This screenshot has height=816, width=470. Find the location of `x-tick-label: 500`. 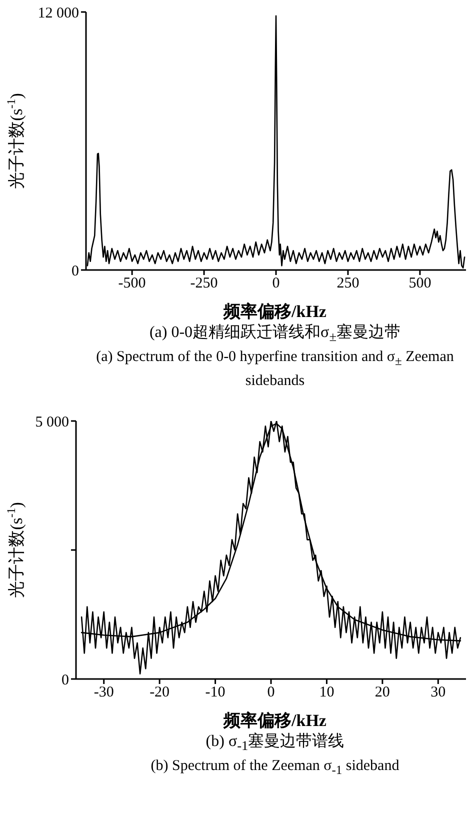

x-tick-label: 500 is located at coordinates (420, 284).